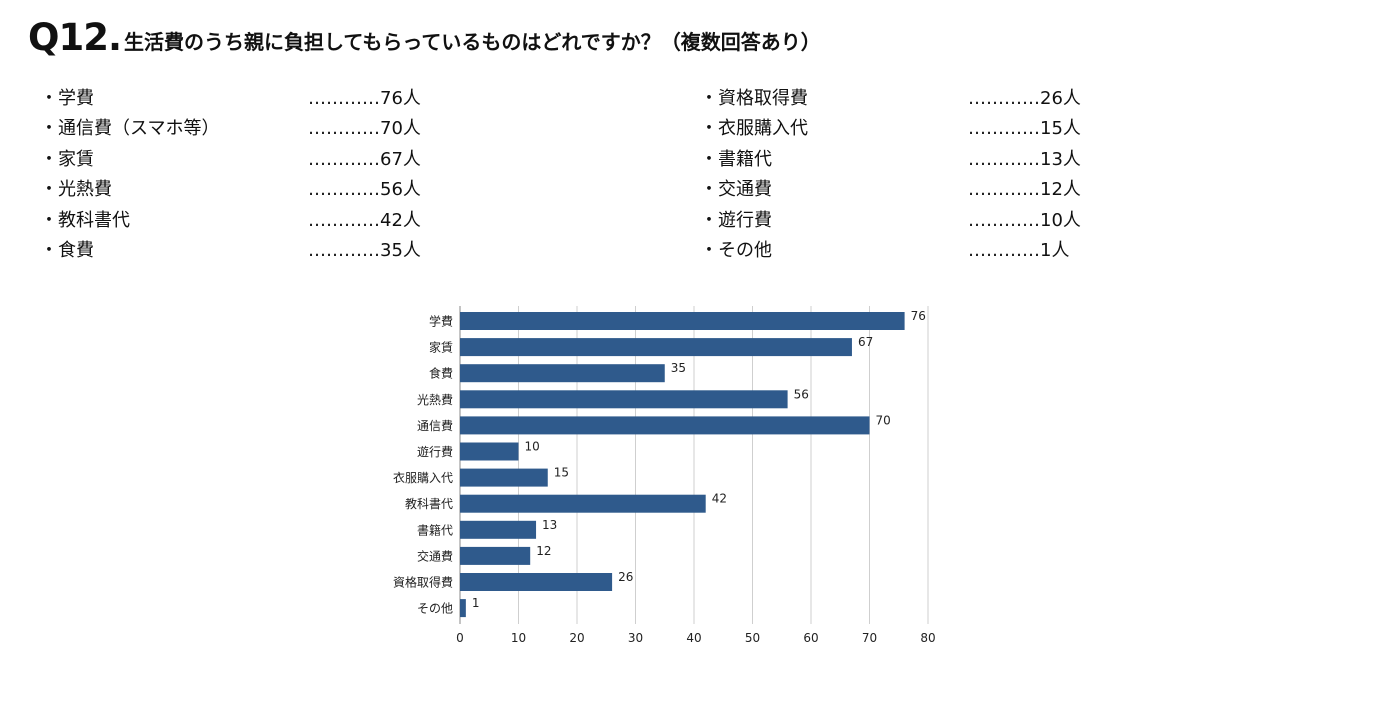  Describe the element at coordinates (1024, 98) in the screenshot. I see `answer-item-count: …………26人` at that location.